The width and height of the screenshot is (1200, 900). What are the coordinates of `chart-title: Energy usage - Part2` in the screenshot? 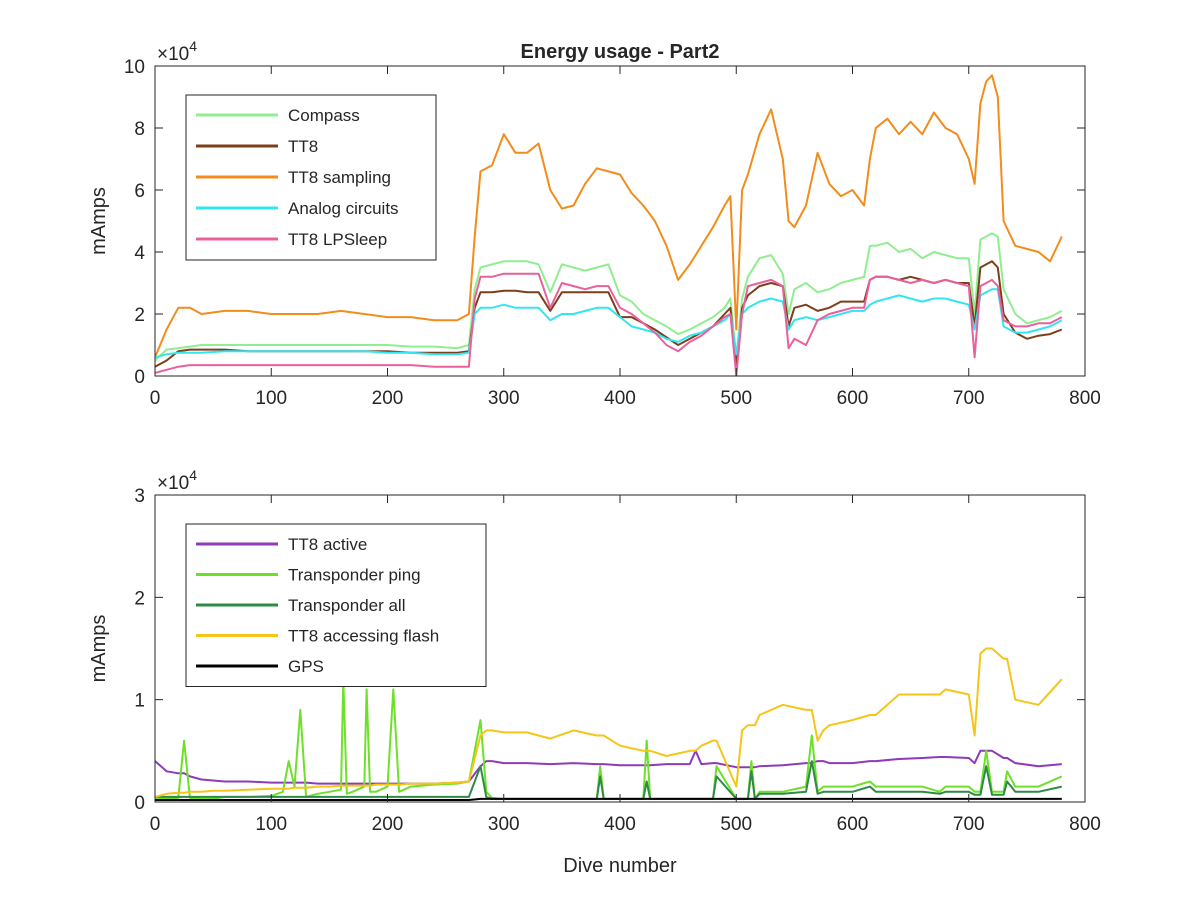 It's located at (620, 52).